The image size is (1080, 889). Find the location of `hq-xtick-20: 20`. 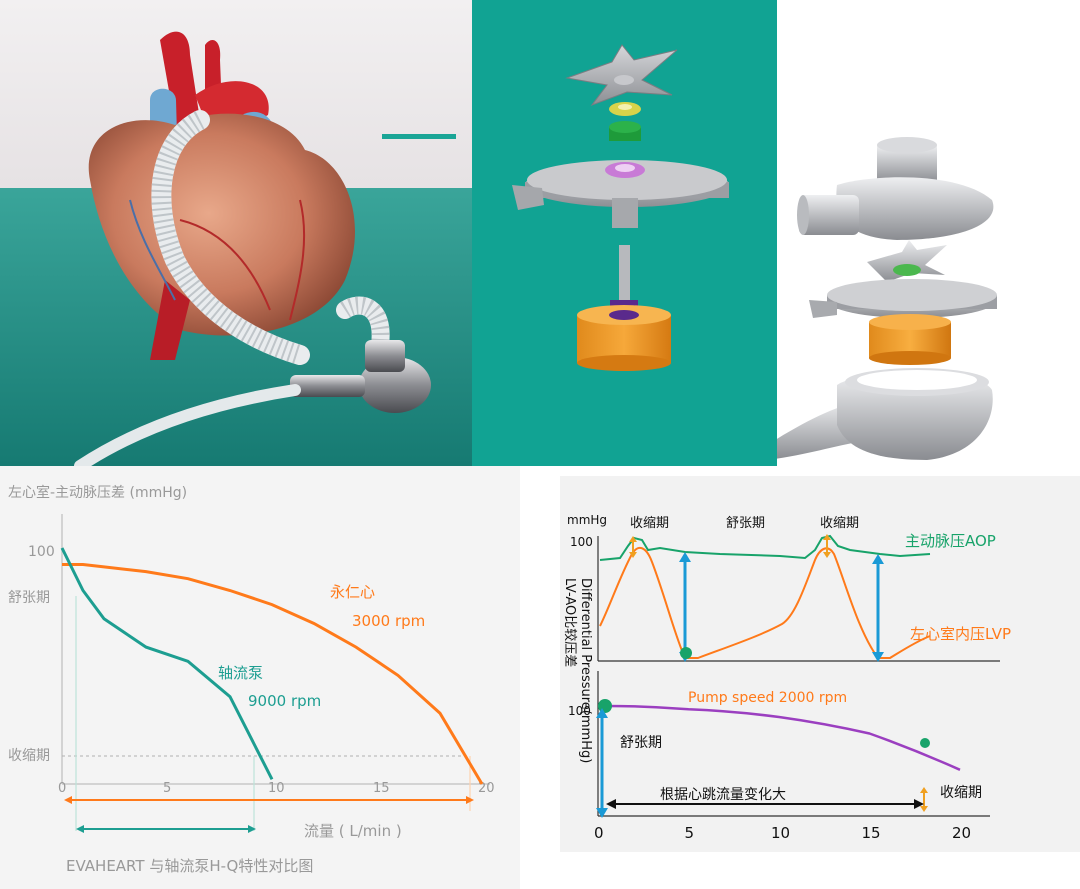

hq-xtick-20: 20 is located at coordinates (486, 788).